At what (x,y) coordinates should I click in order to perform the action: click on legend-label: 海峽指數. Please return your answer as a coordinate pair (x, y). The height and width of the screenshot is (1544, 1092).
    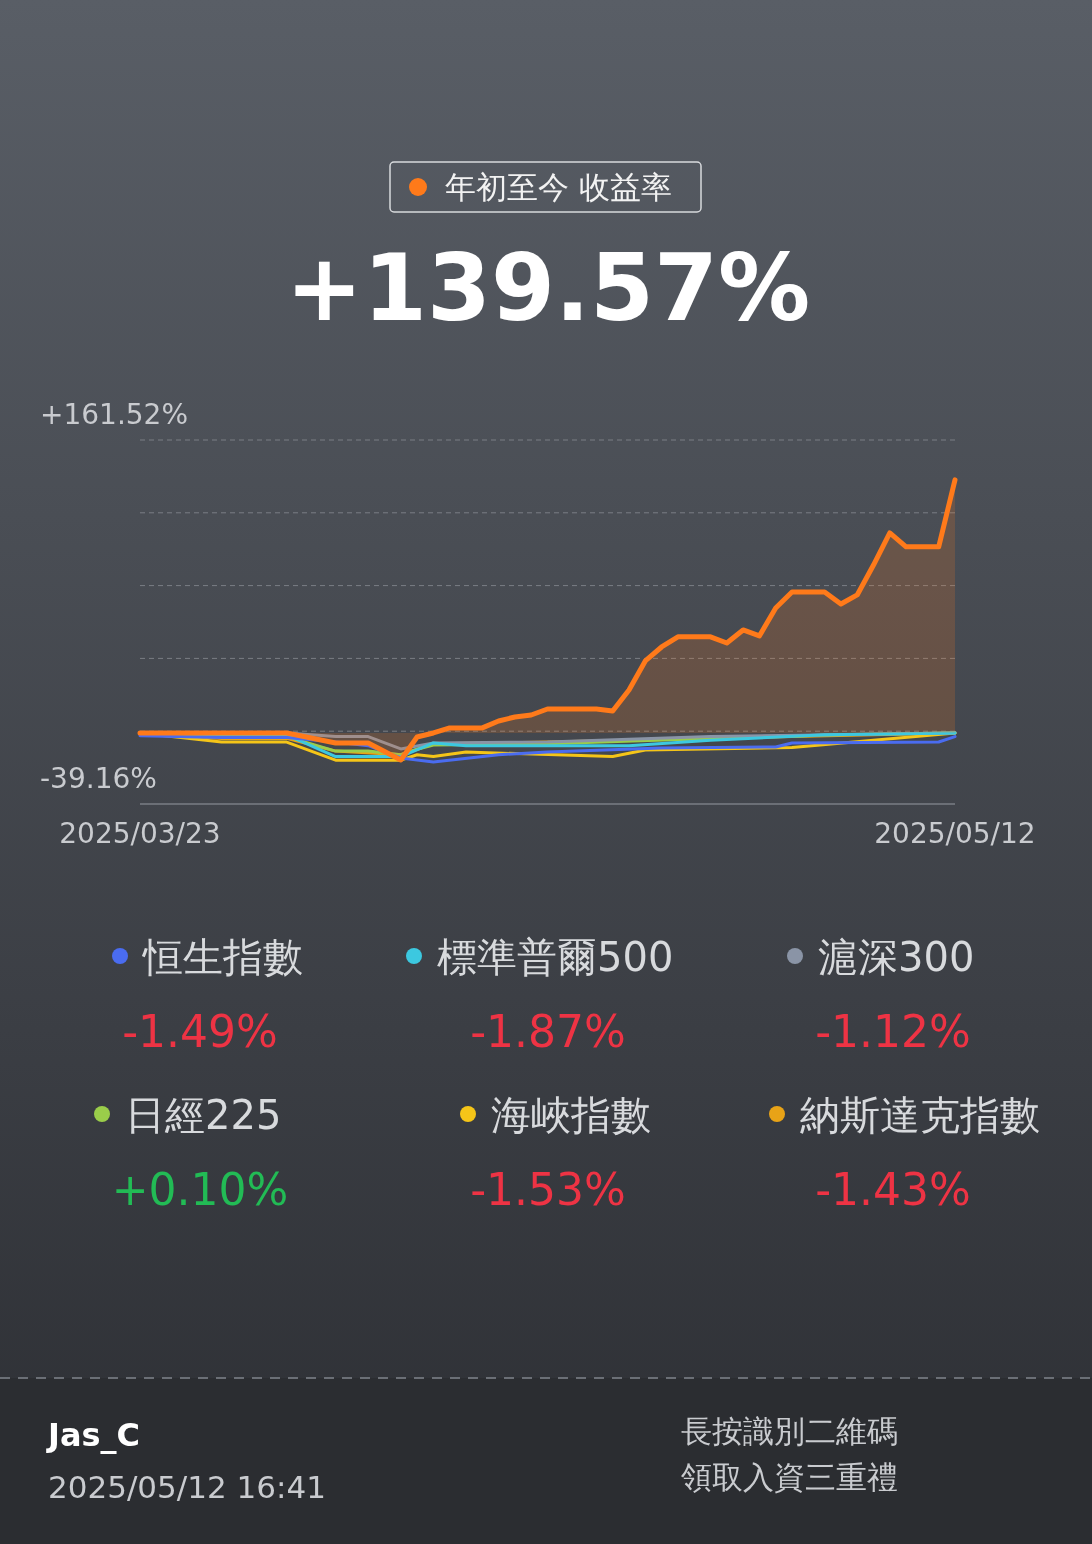
    Looking at the image, I should click on (571, 1115).